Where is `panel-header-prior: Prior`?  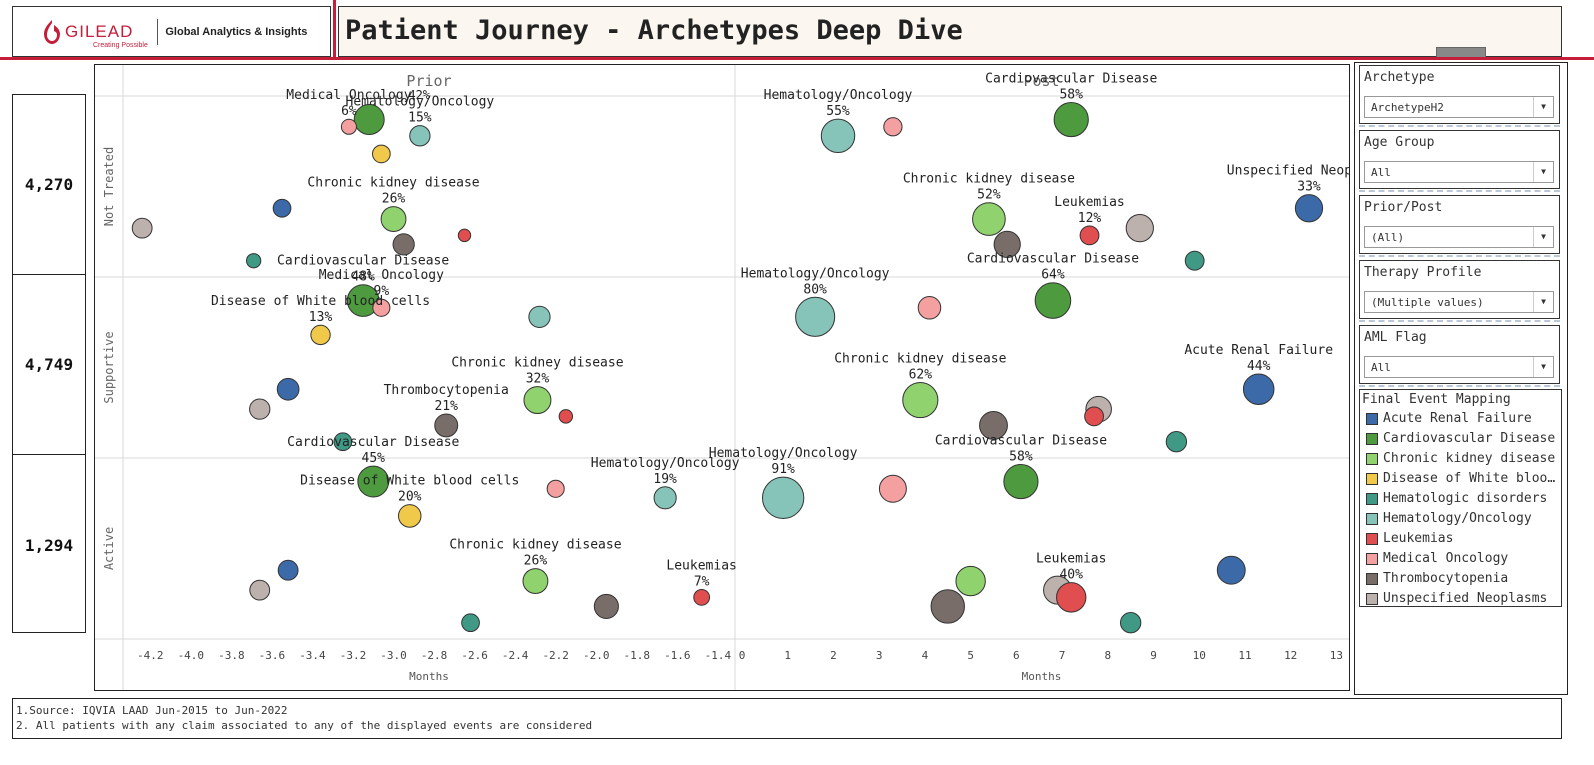
panel-header-prior: Prior is located at coordinates (428, 81).